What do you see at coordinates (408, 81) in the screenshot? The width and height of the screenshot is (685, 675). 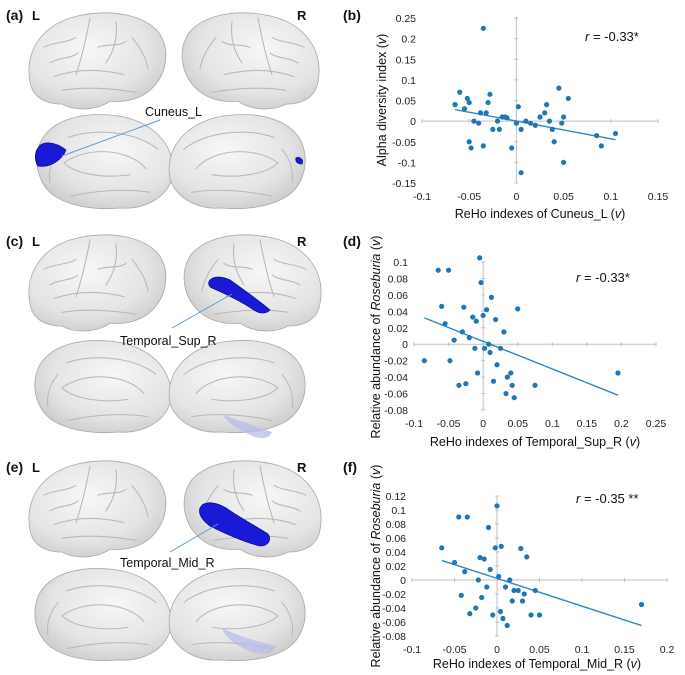 I see `y-tick-label: 0.1` at bounding box center [408, 81].